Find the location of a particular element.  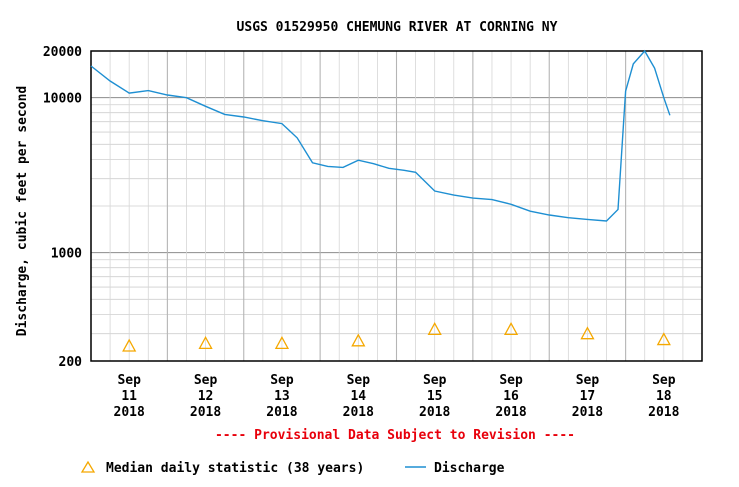

y-tick-label: 1000 is located at coordinates (66, 254).